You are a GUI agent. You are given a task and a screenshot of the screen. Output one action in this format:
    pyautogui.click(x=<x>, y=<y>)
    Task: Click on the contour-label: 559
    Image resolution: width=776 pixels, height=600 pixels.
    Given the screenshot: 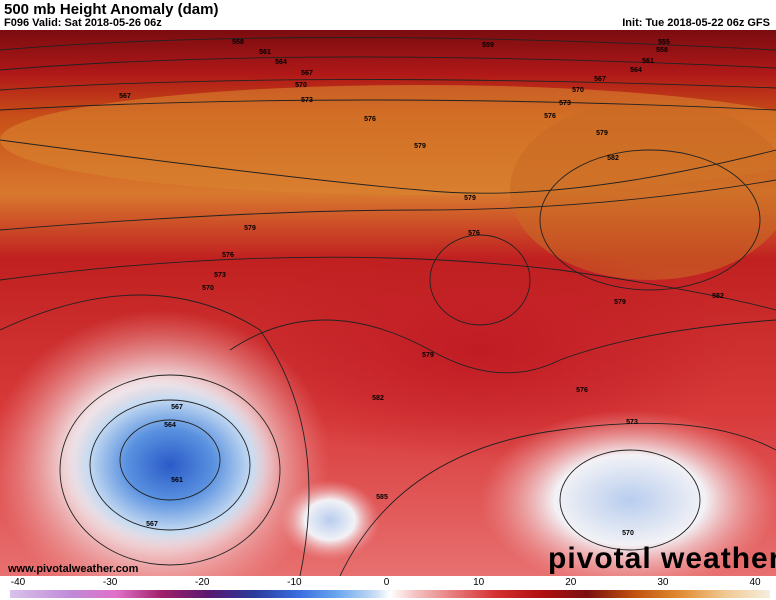 What is the action you would take?
    pyautogui.click(x=488, y=45)
    